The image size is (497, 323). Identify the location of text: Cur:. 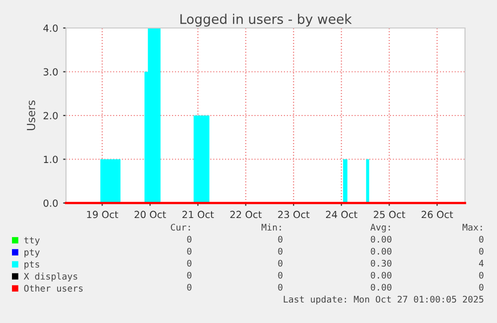
(180, 227).